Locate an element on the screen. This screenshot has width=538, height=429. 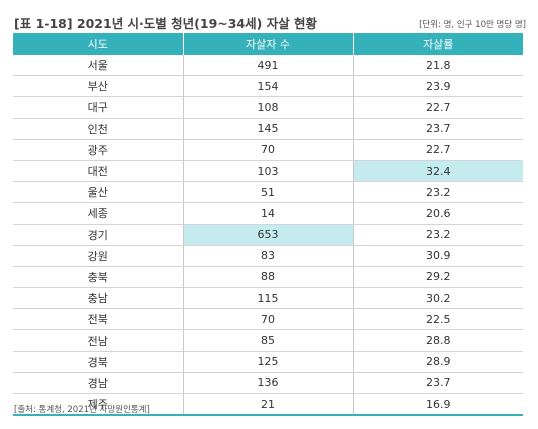
table-row: 대구 108 22.7 is located at coordinates (268, 107).